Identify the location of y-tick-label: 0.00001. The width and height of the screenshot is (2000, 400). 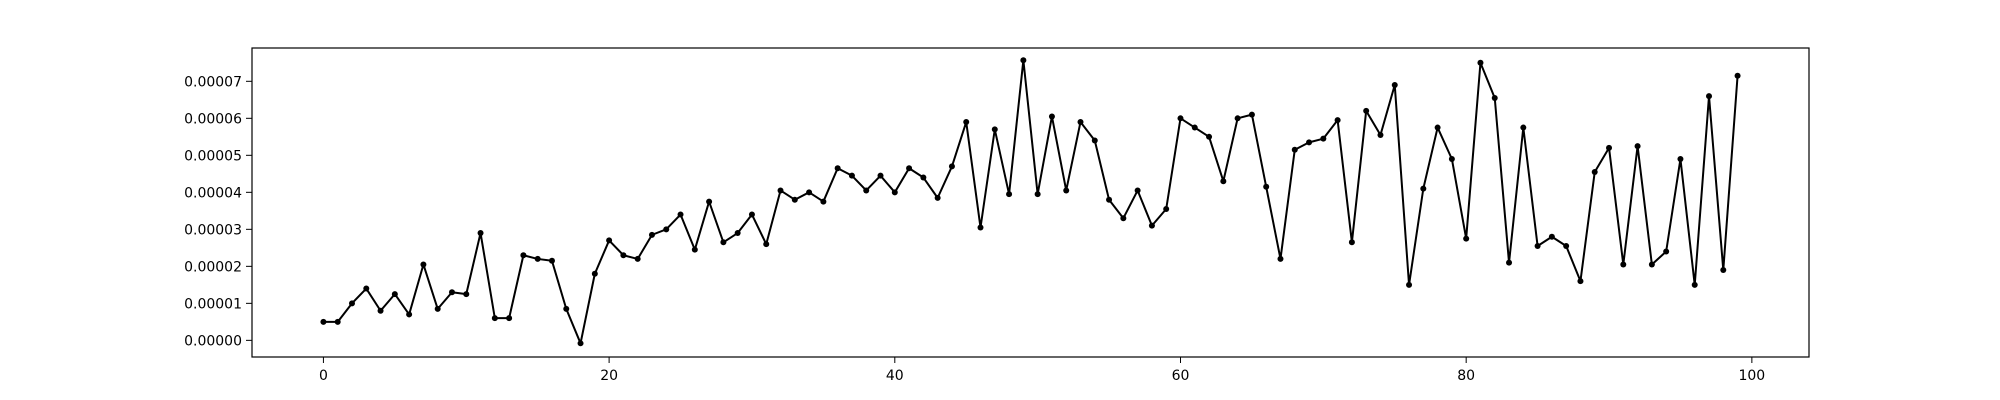
(213, 304).